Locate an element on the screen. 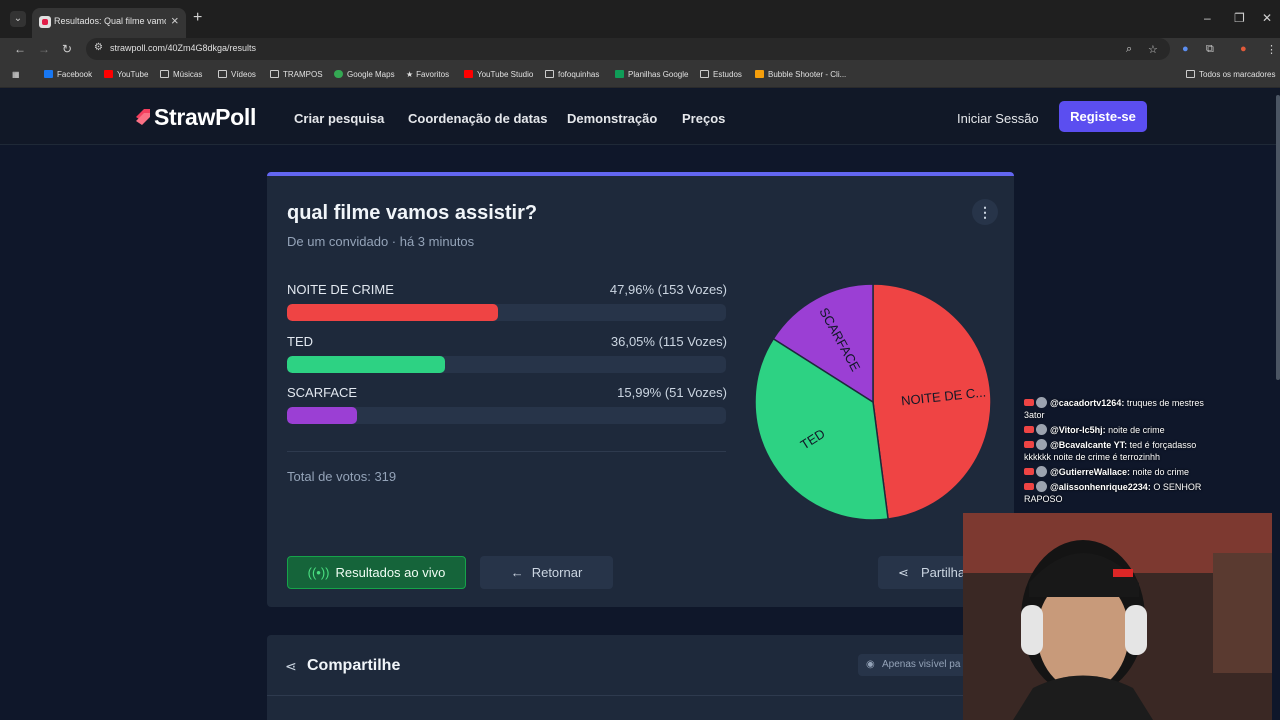  poll-question: qual filme vamos assistir? is located at coordinates (412, 213).